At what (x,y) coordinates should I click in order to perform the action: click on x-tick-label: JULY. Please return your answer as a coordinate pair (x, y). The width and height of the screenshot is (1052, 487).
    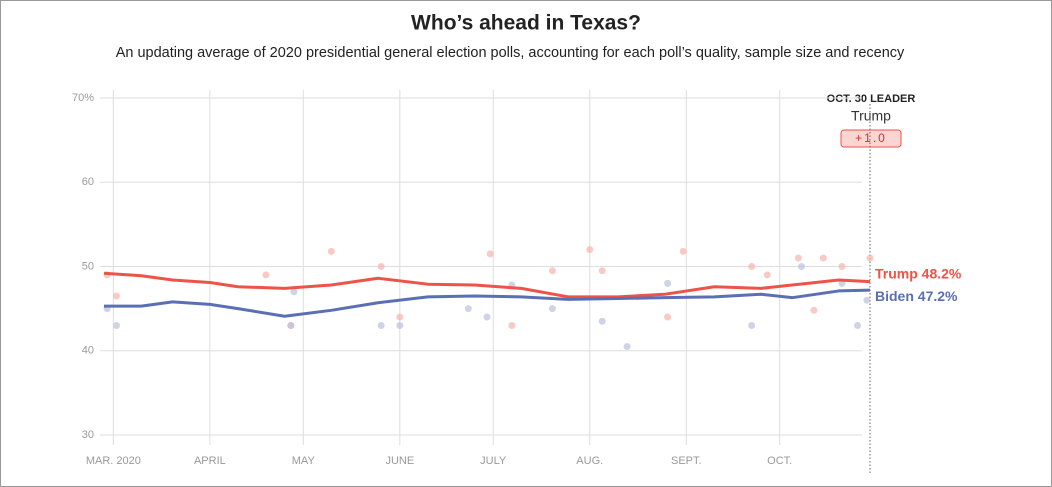
    Looking at the image, I should click on (493, 461).